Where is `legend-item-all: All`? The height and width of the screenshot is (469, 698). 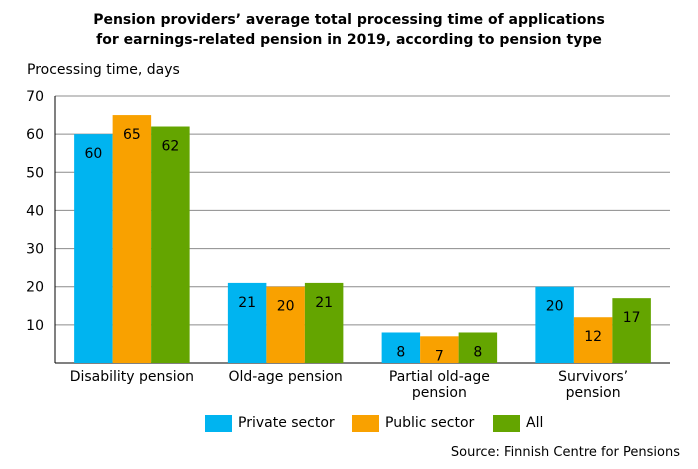 legend-item-all: All is located at coordinates (518, 423).